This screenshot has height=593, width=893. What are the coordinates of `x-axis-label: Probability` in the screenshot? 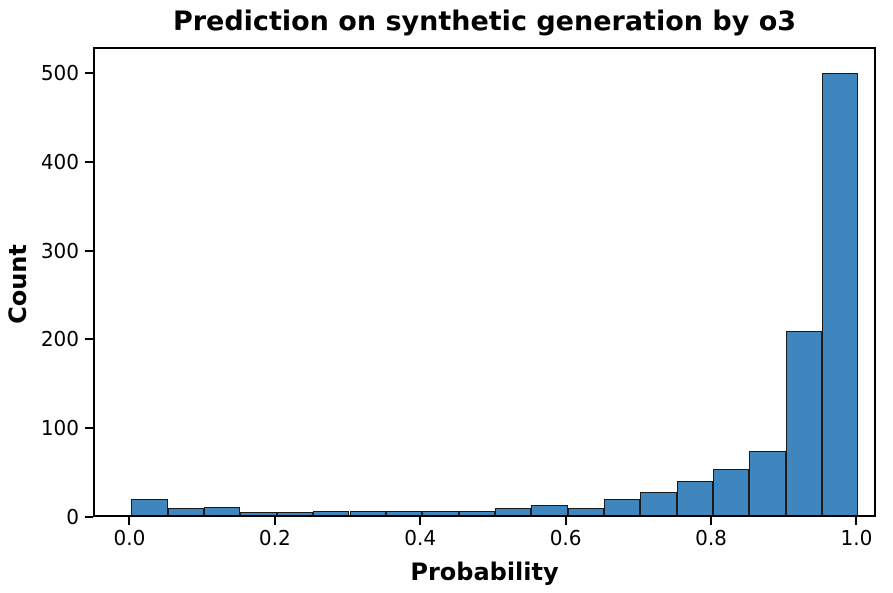 It's located at (484, 572).